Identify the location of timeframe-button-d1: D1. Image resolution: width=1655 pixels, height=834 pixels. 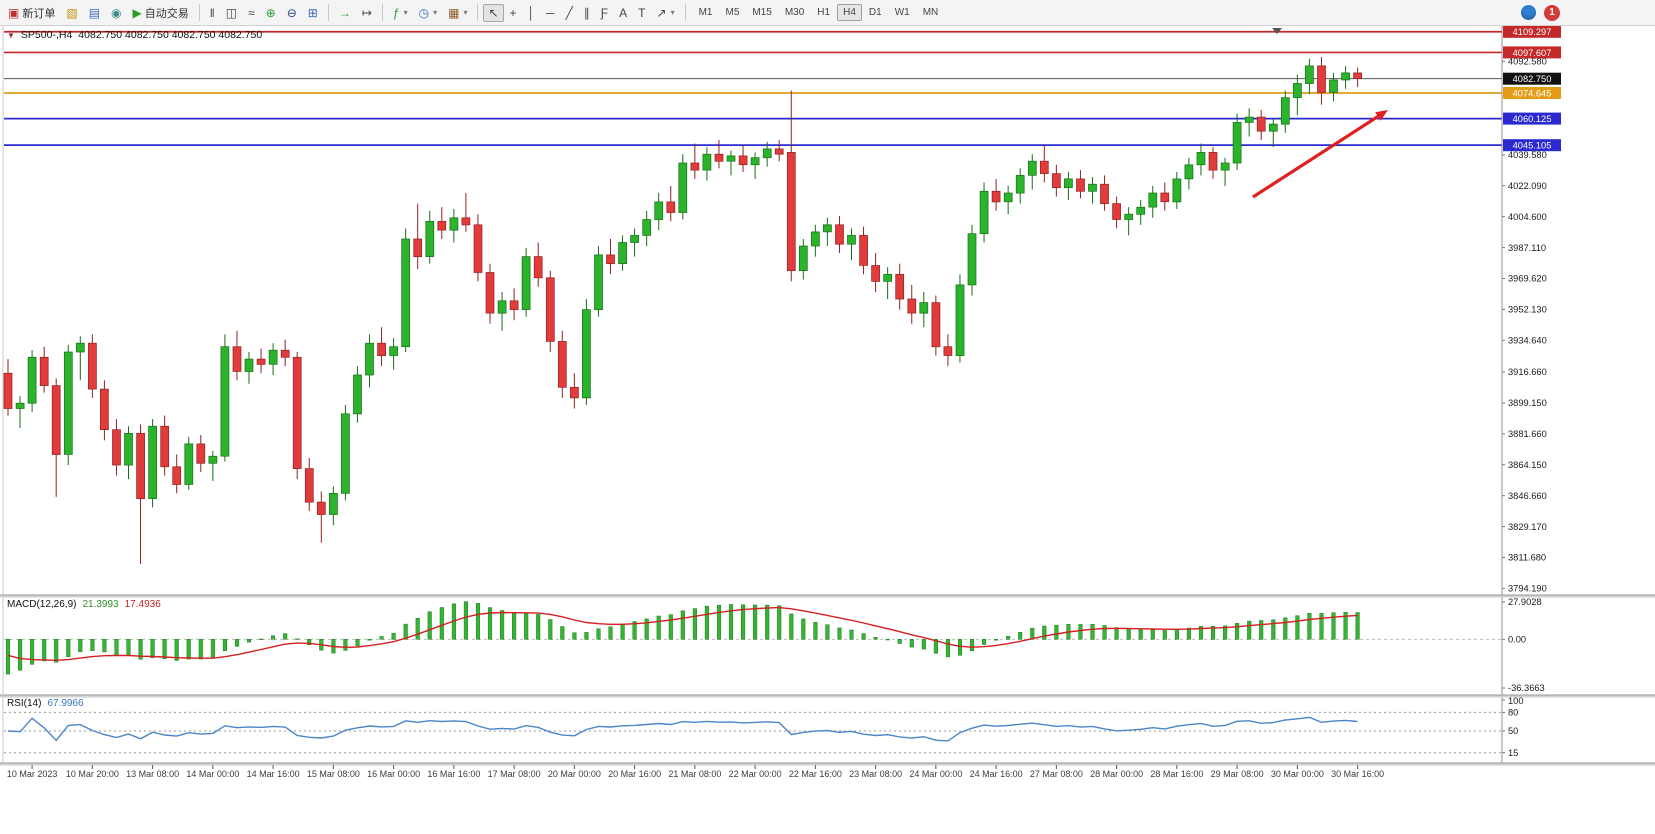
(875, 12).